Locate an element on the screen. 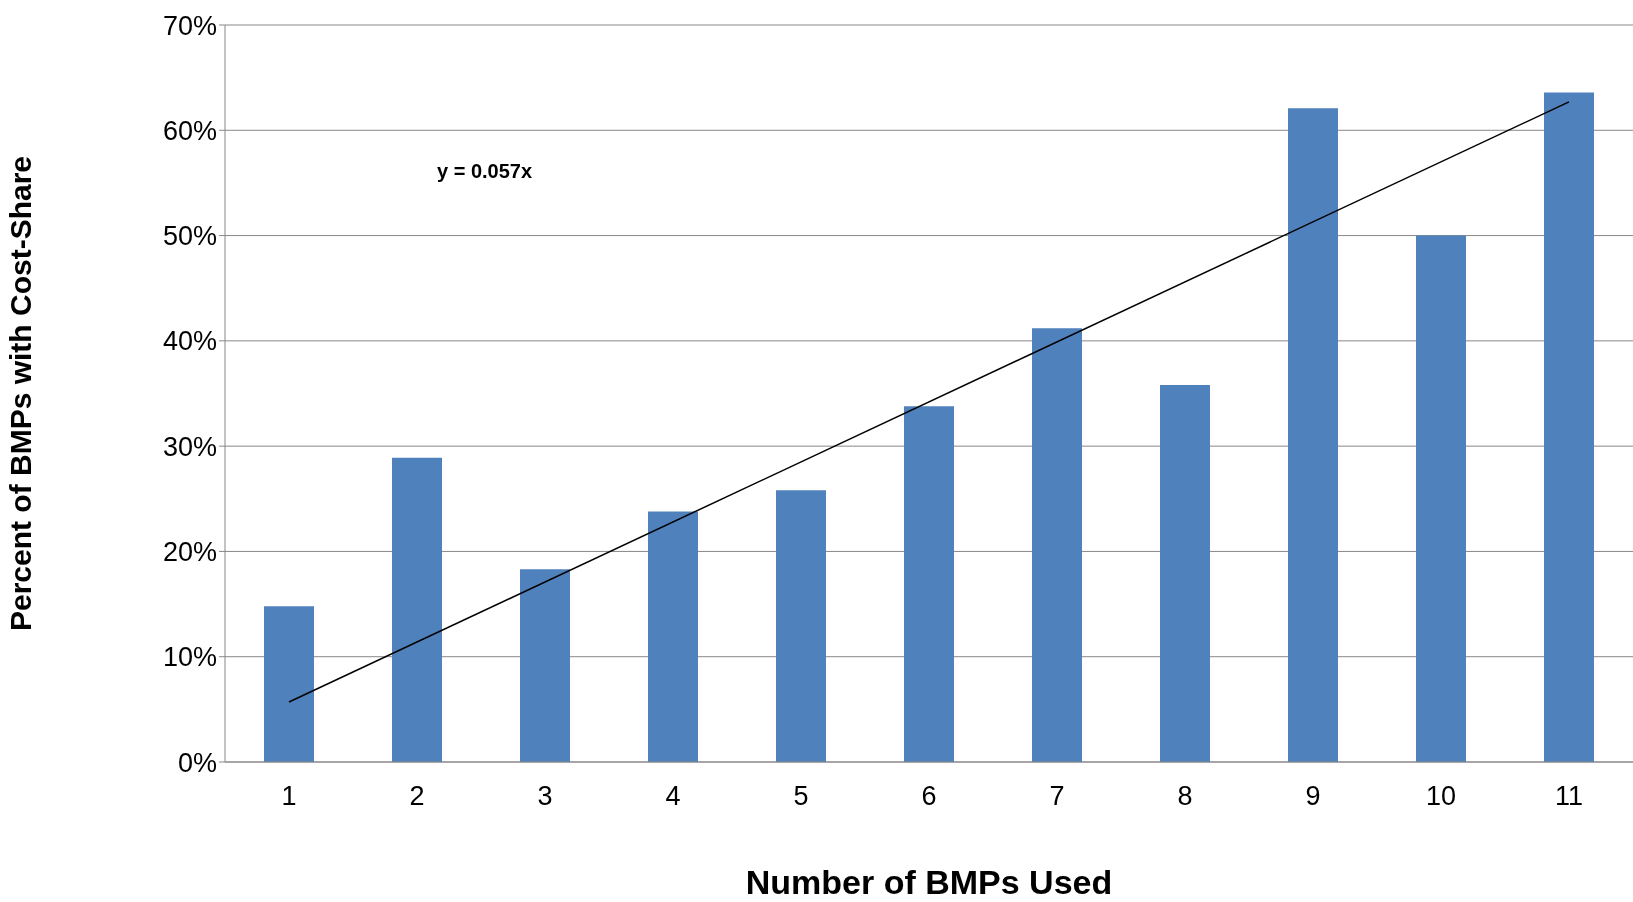 This screenshot has width=1633, height=902. x-tick-label: 8 is located at coordinates (1185, 796).